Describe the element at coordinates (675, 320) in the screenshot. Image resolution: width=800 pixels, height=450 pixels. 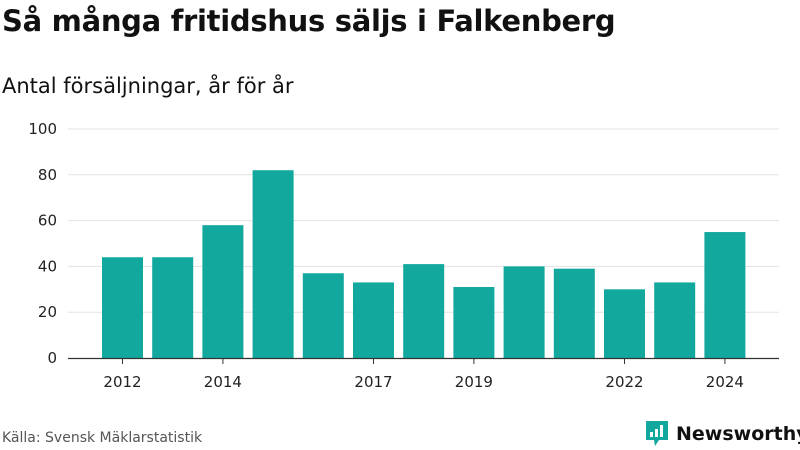
I see `bar-2023` at that location.